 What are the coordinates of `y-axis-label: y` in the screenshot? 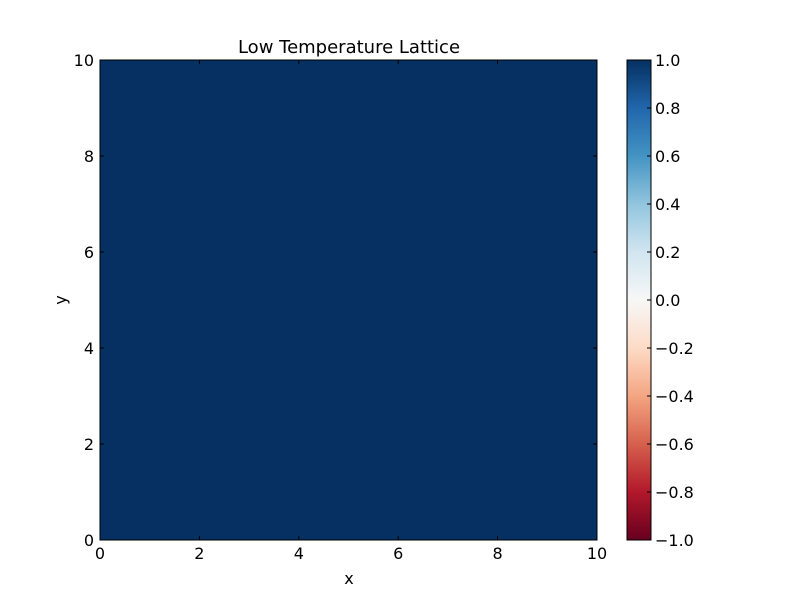 It's located at (60, 299).